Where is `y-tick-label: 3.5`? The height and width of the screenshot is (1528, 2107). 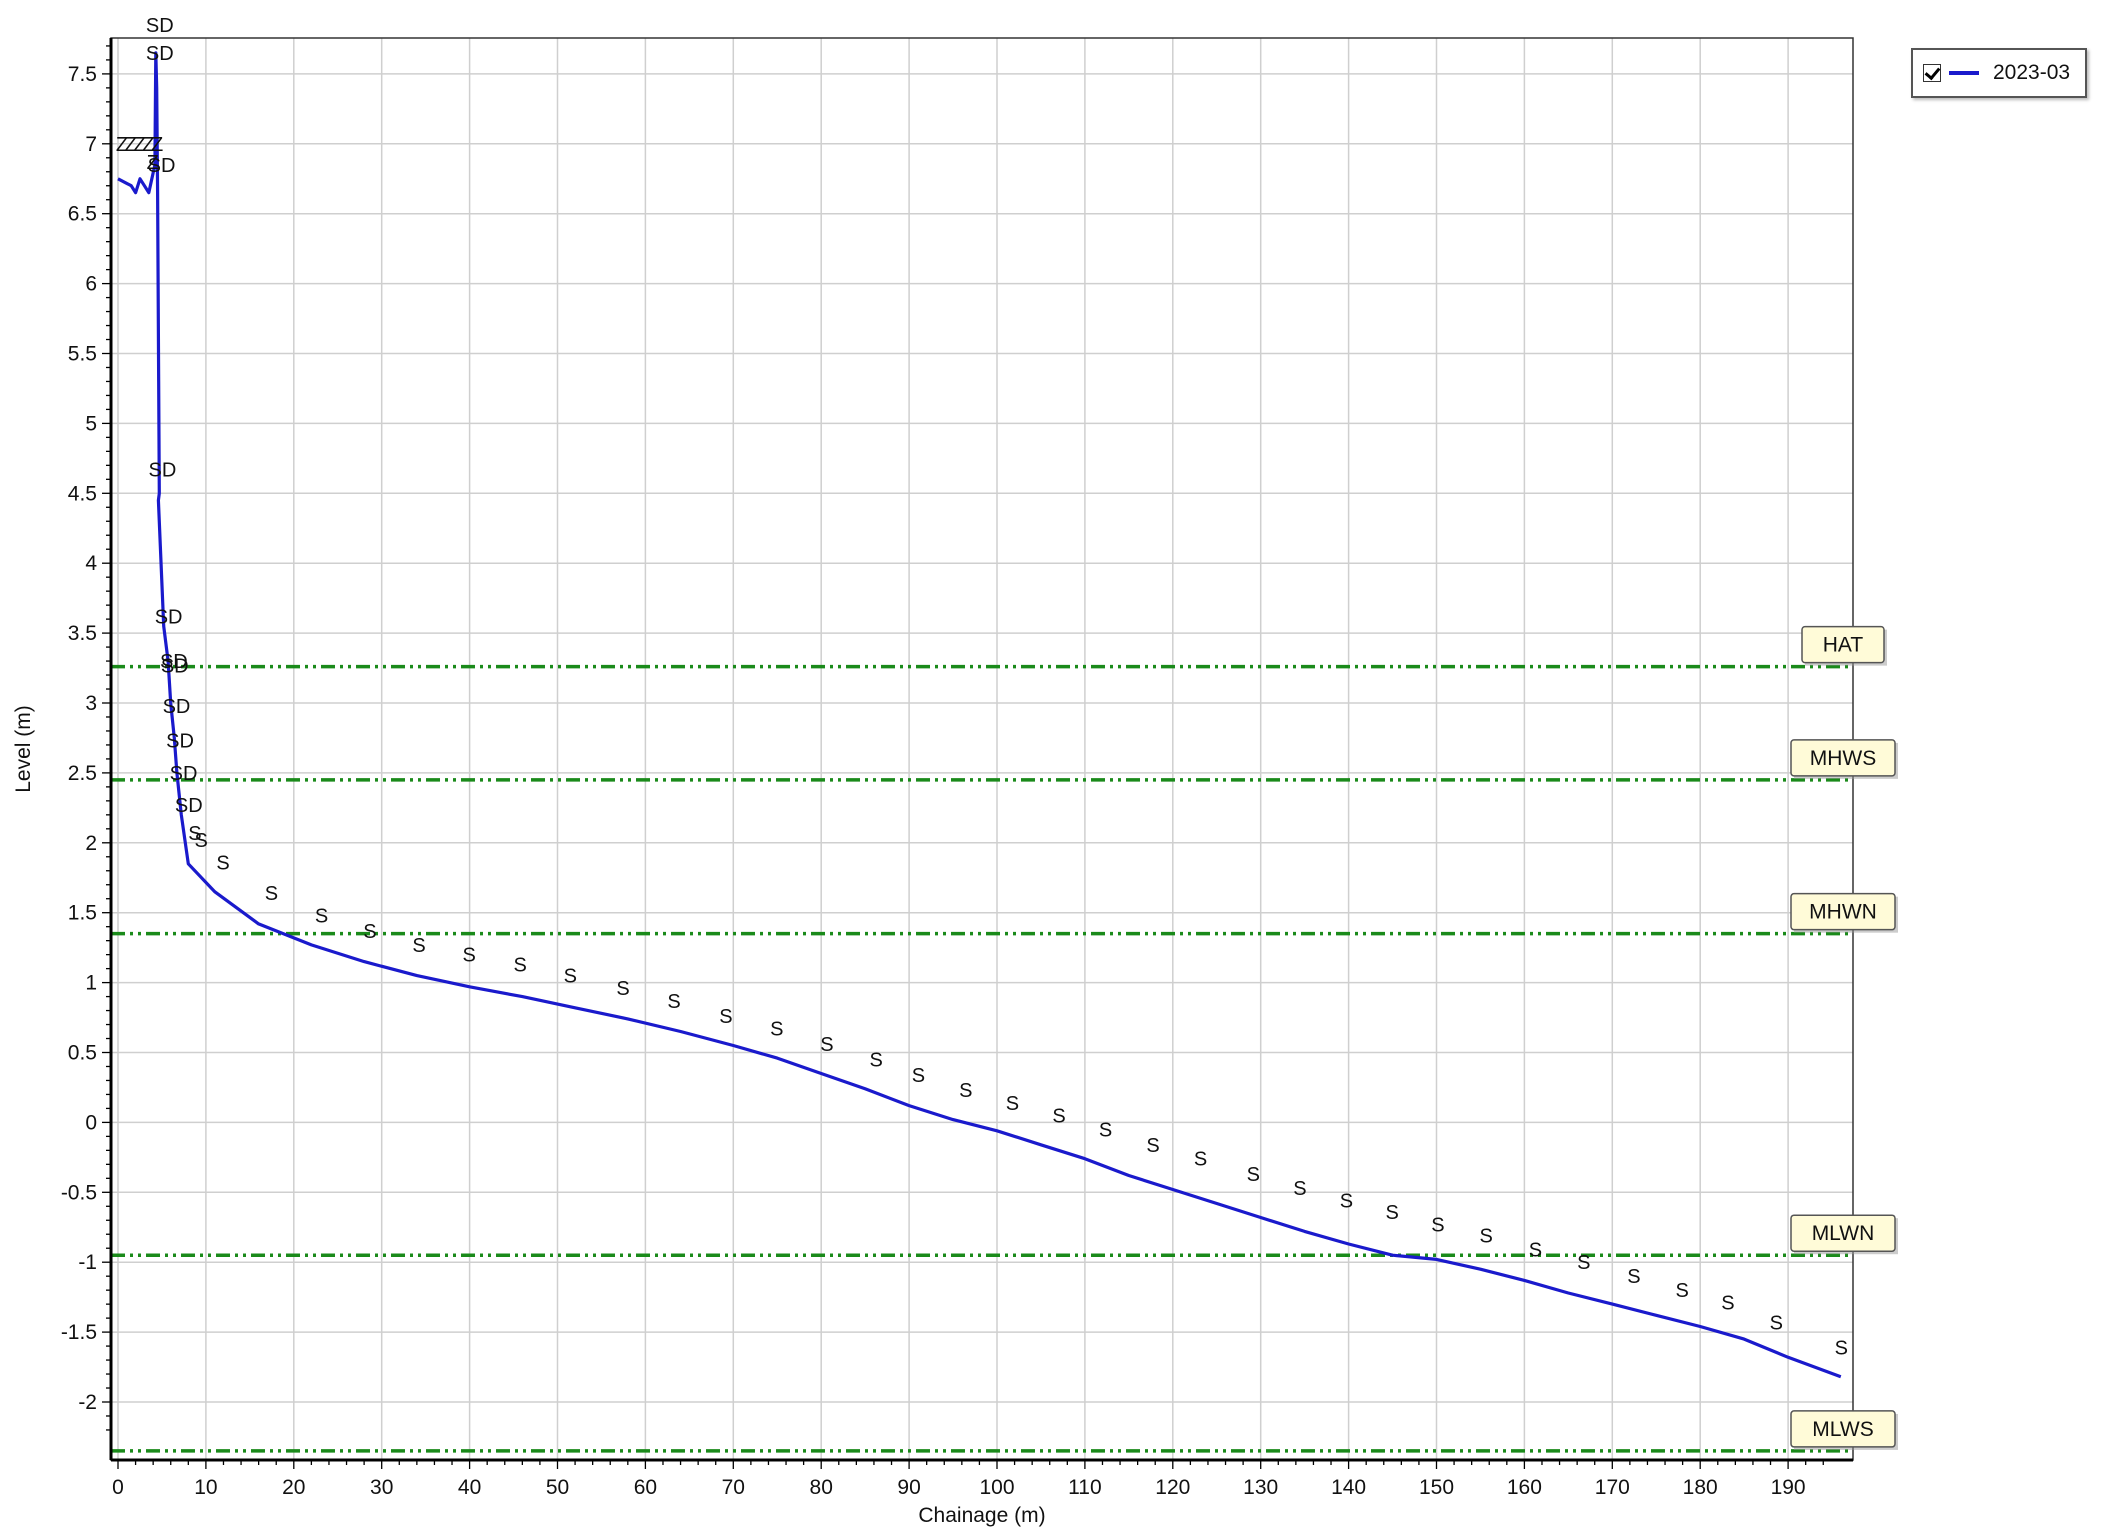 y-tick-label: 3.5 is located at coordinates (82, 633).